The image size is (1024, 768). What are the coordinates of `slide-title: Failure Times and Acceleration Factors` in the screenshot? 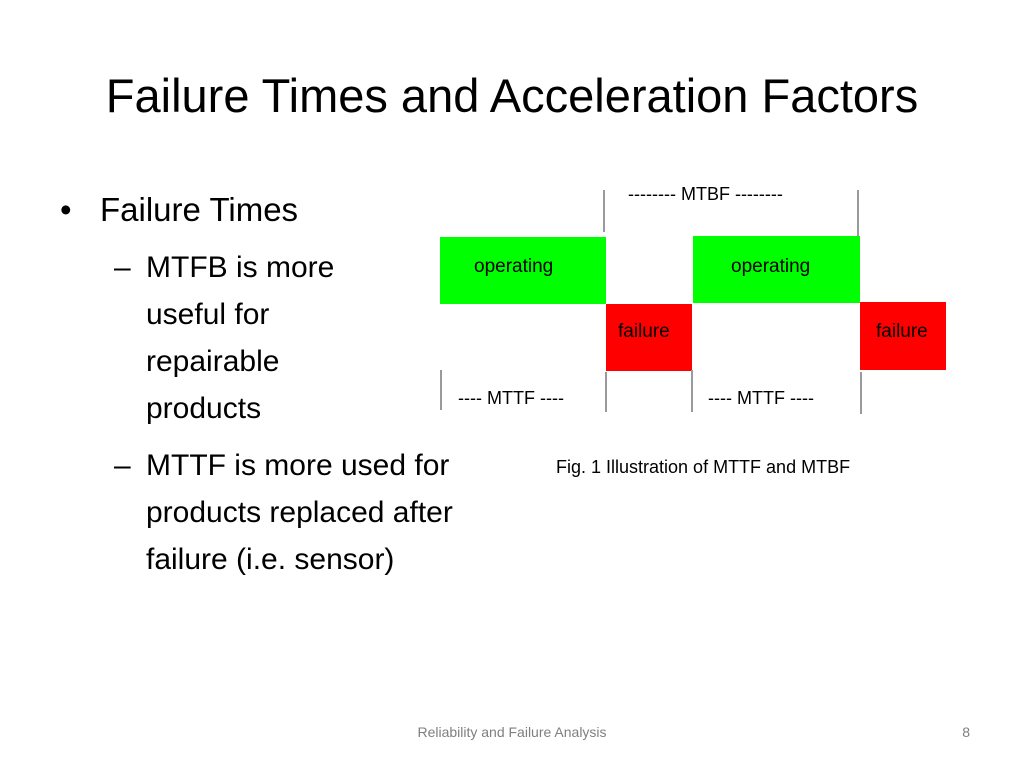 It's located at (512, 95).